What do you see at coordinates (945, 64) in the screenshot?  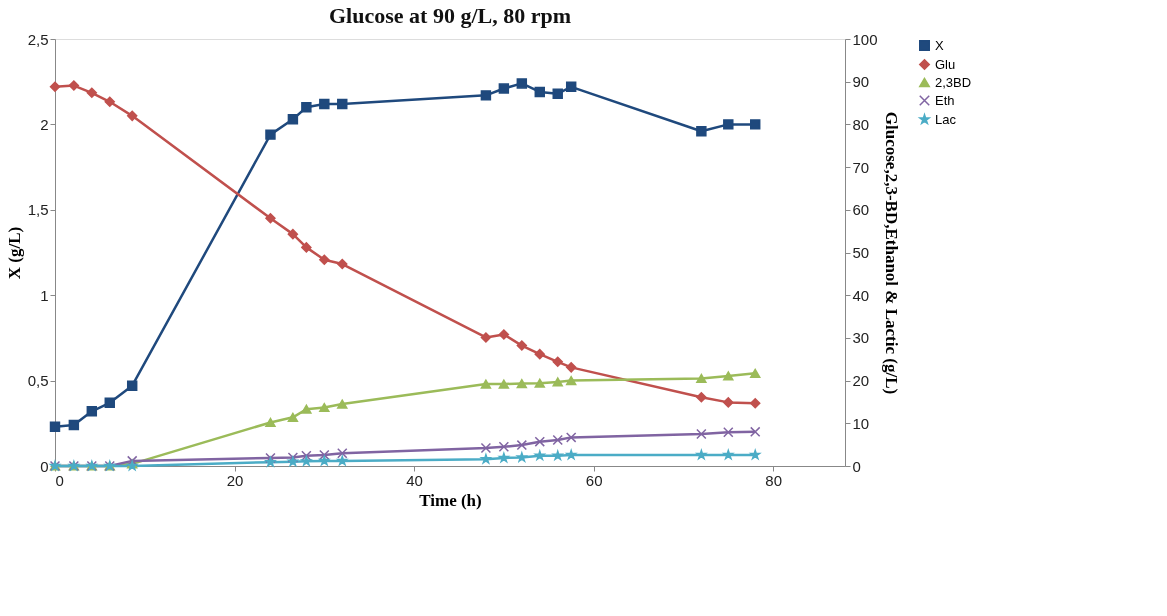 I see `legend-label: Glu` at bounding box center [945, 64].